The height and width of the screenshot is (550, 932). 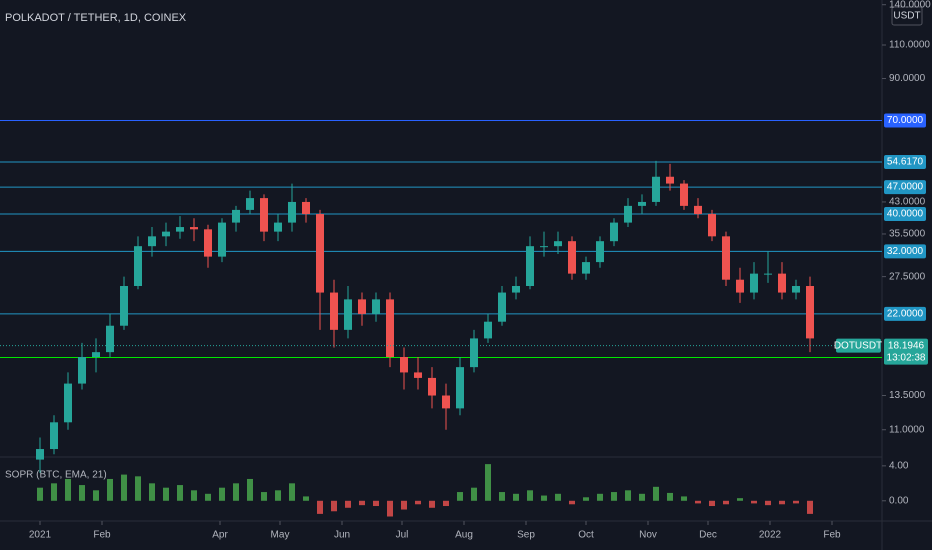 I want to click on y-tick-label: 110.0000, so click(x=909, y=45).